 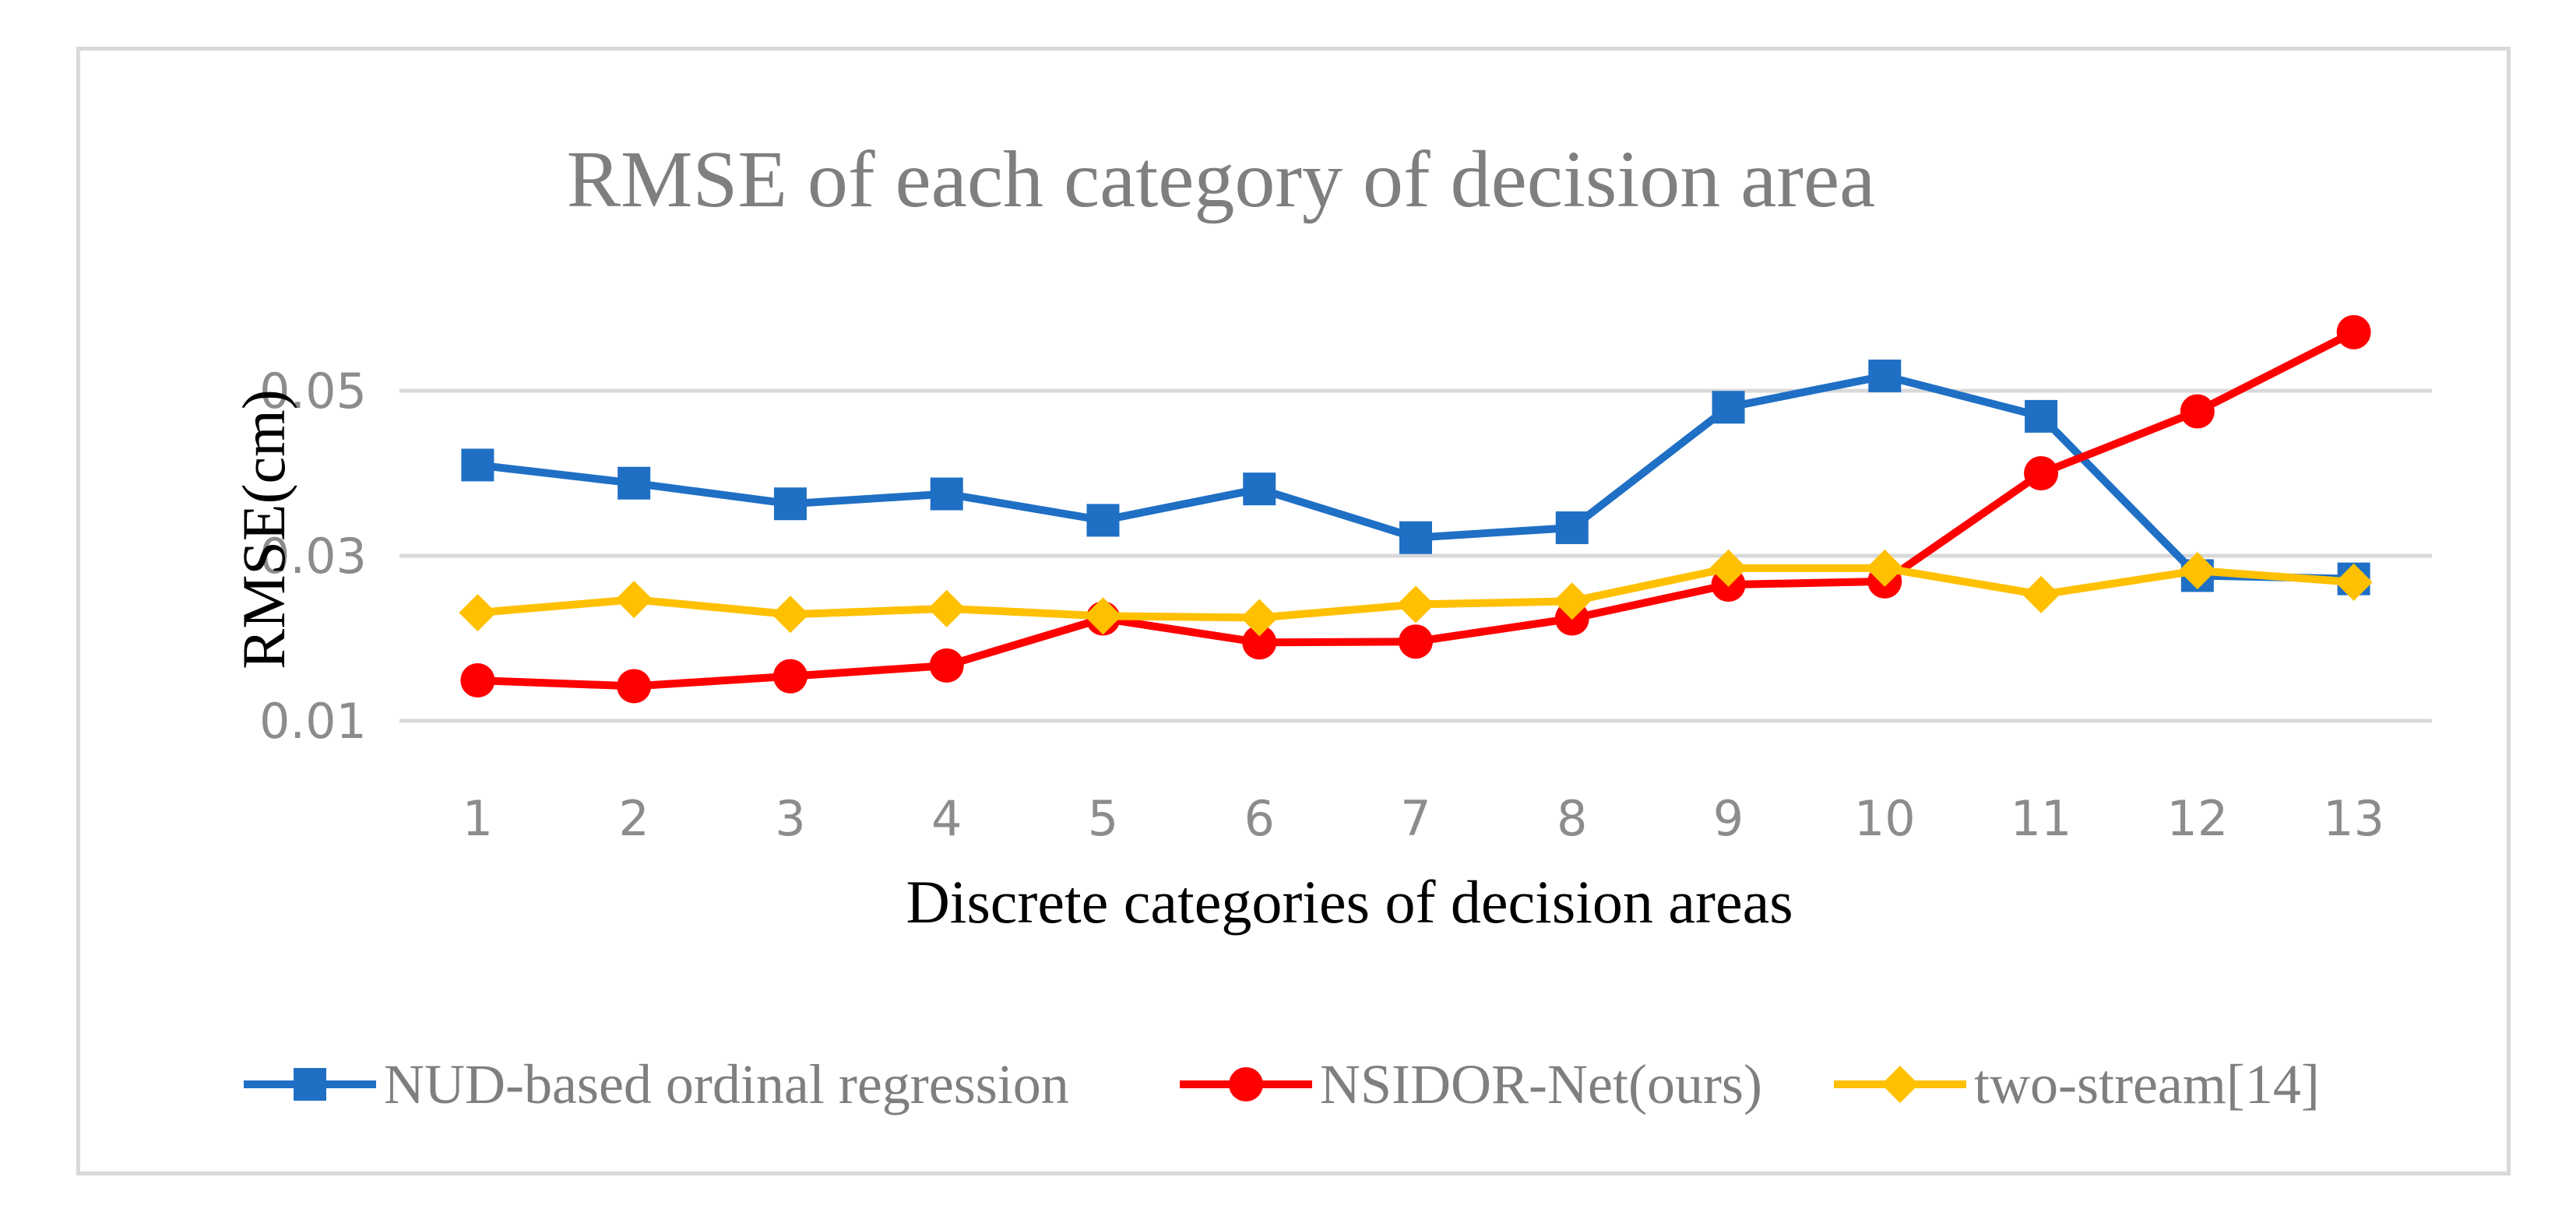 What do you see at coordinates (946, 818) in the screenshot?
I see `x-tick-label: 4` at bounding box center [946, 818].